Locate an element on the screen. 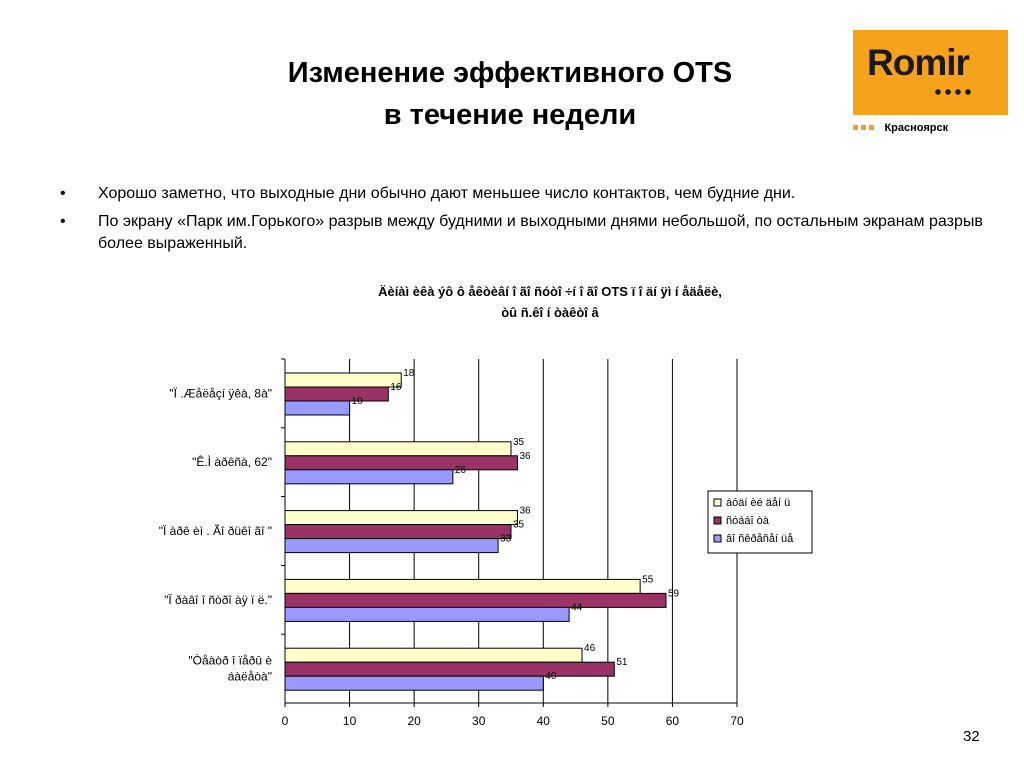 The height and width of the screenshot is (768, 1024). slide-title-line2: в течение недели is located at coordinates (510, 115).